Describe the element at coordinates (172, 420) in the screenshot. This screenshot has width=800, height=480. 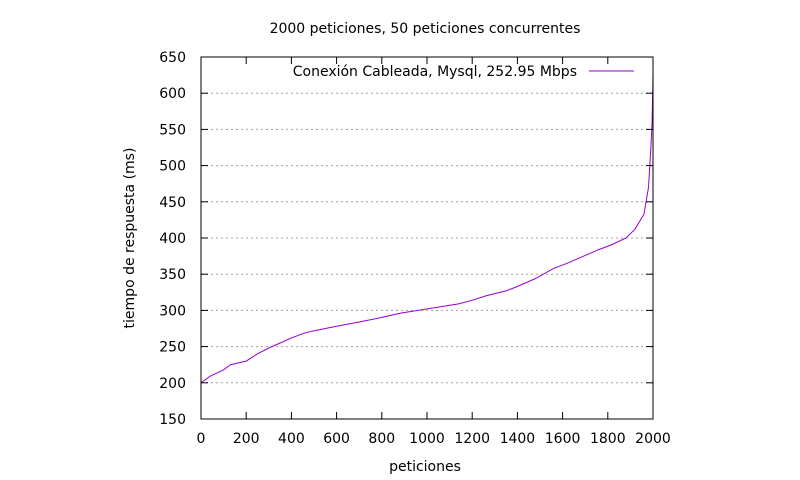
I see `y-tick-label: 150` at that location.